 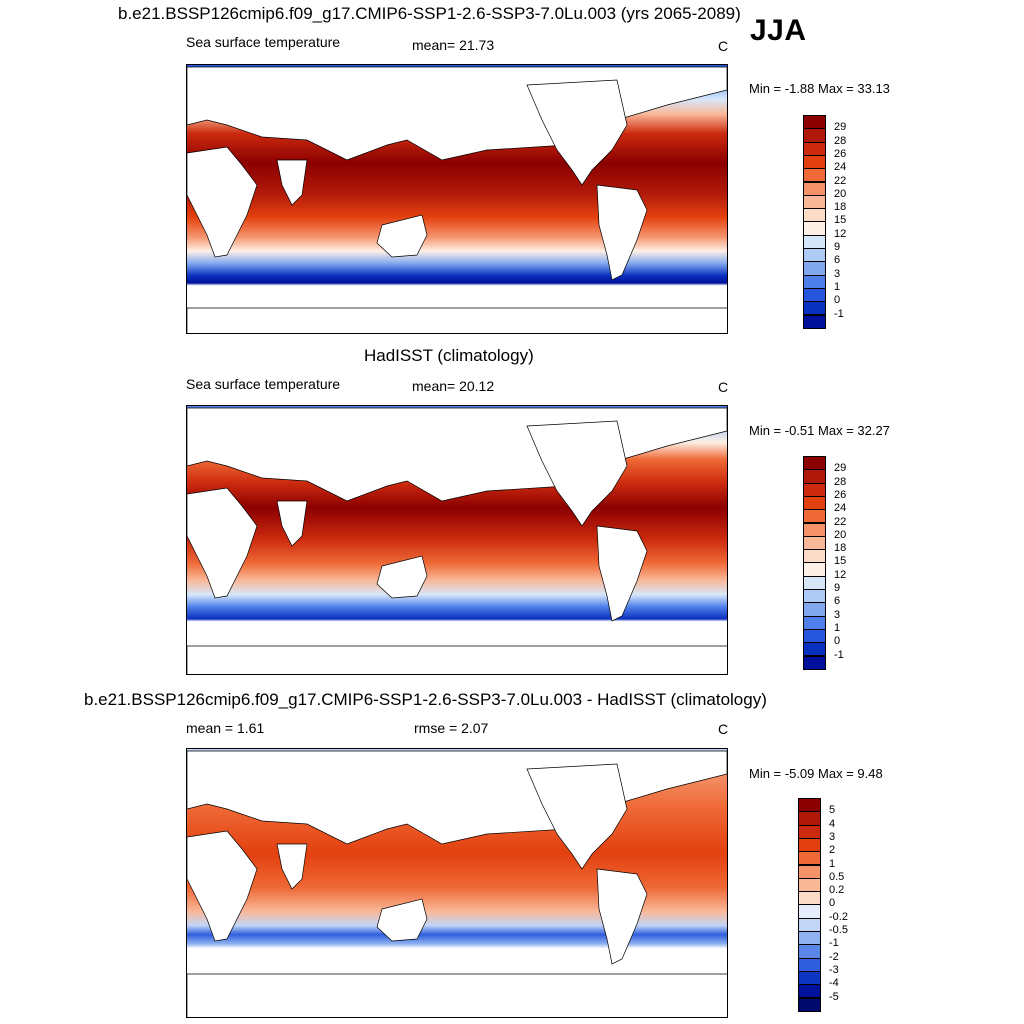 I want to click on panel-2-units: C, so click(x=723, y=387).